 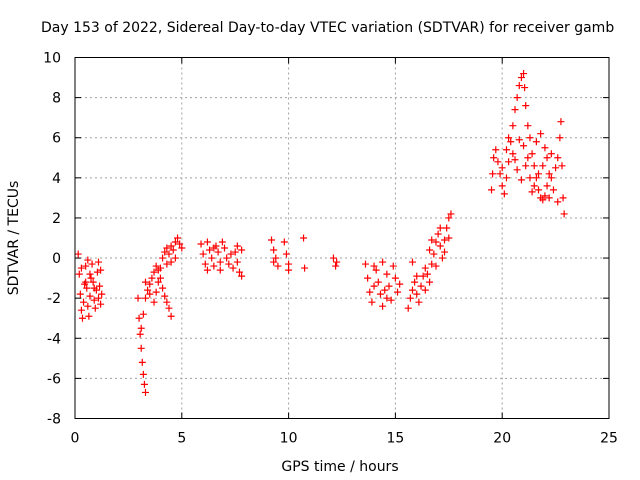 What do you see at coordinates (56, 219) in the screenshot?
I see `y-tick-label: 2` at bounding box center [56, 219].